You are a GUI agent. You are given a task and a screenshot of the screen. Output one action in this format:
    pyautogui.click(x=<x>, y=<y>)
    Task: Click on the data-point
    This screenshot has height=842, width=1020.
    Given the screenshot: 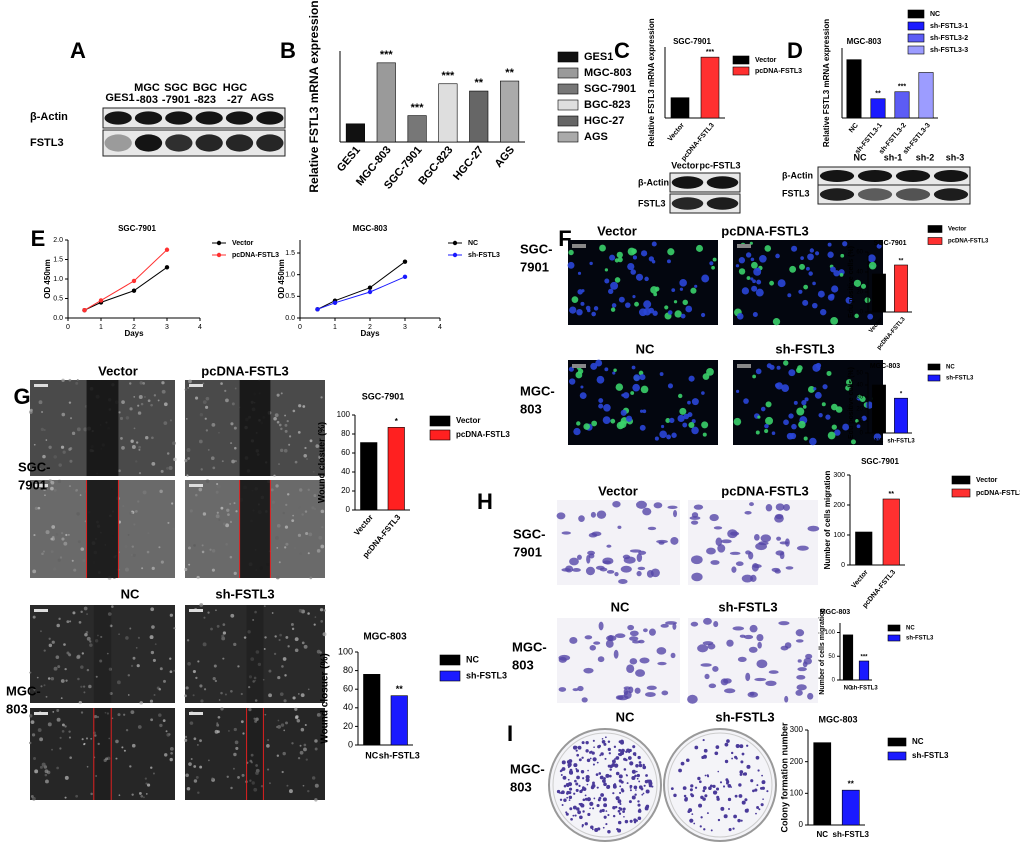 What is the action you would take?
    pyautogui.click(x=335, y=303)
    